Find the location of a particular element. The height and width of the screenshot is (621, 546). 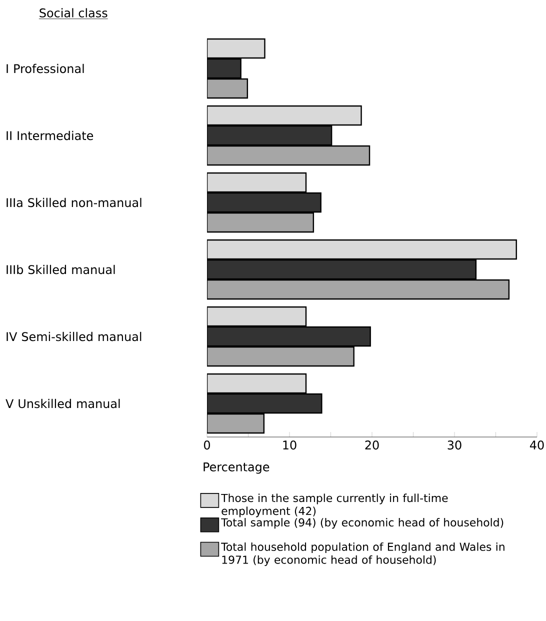

y-tick-label: IIIb Skilled manual is located at coordinates (60, 269).